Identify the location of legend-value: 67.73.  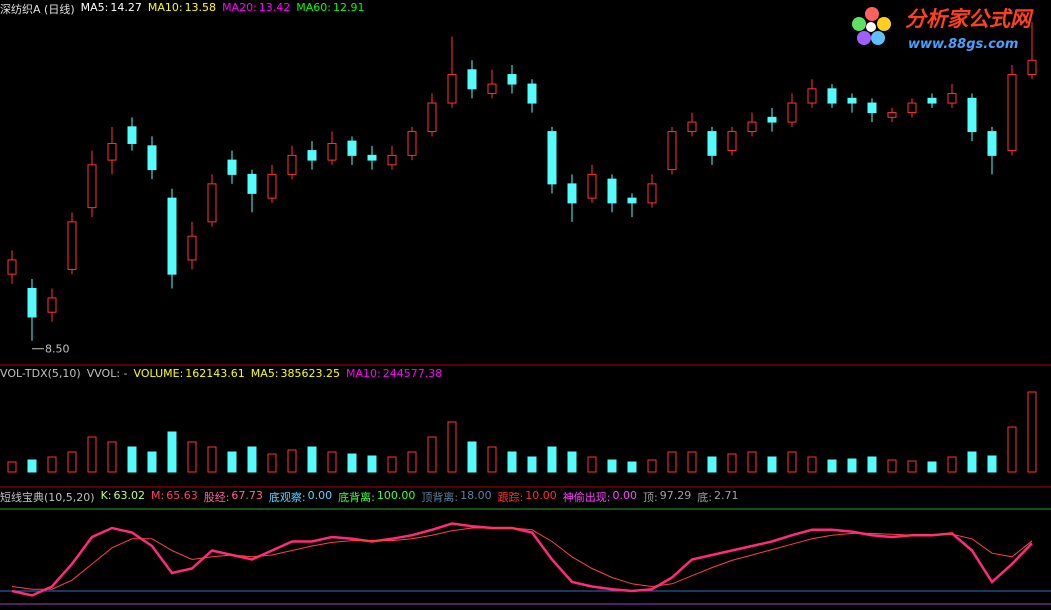
(247, 495).